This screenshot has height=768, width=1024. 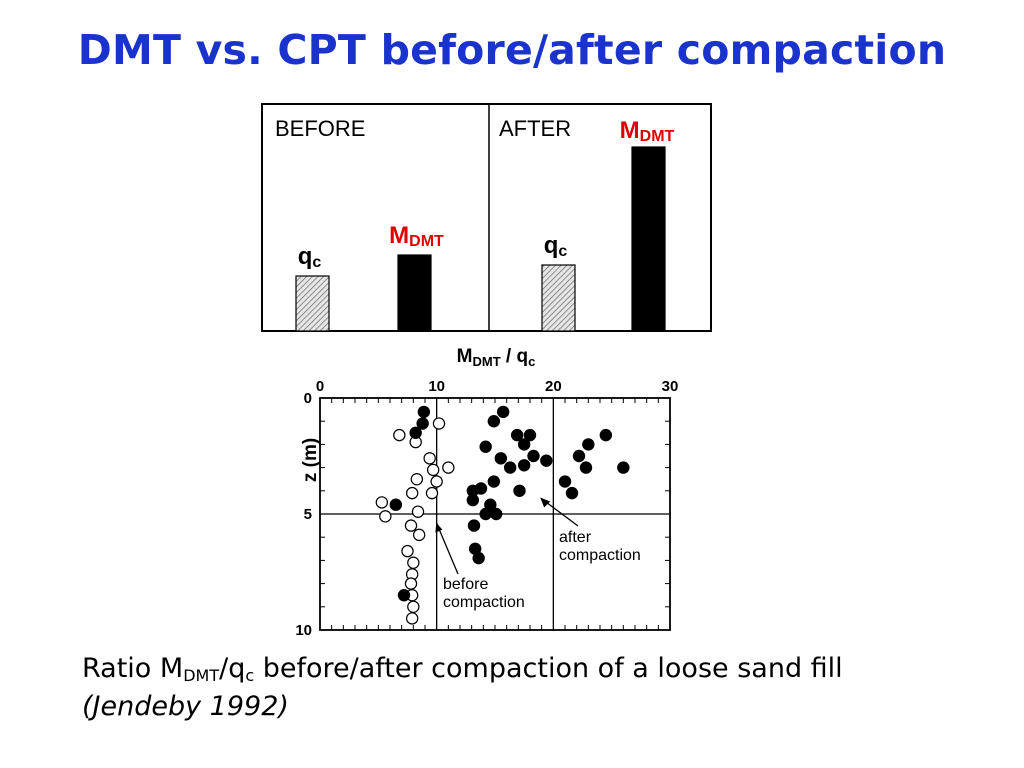 What do you see at coordinates (310, 460) in the screenshot?
I see `y-axis-title: z (m)` at bounding box center [310, 460].